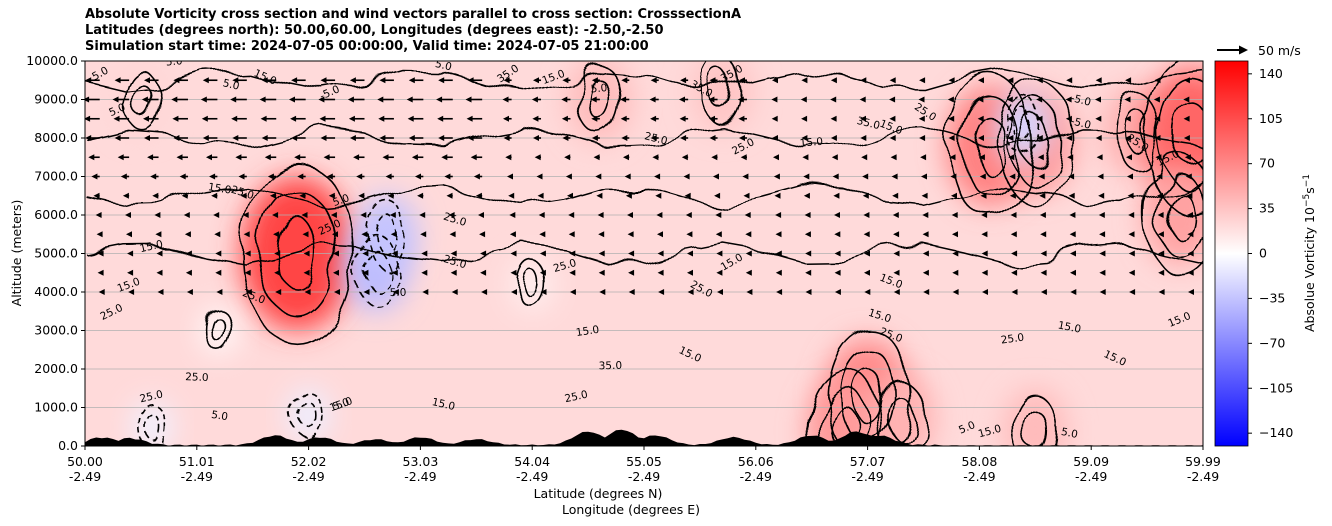  I want to click on x-tick-label-latitude: 59.99, so click(1203, 461).